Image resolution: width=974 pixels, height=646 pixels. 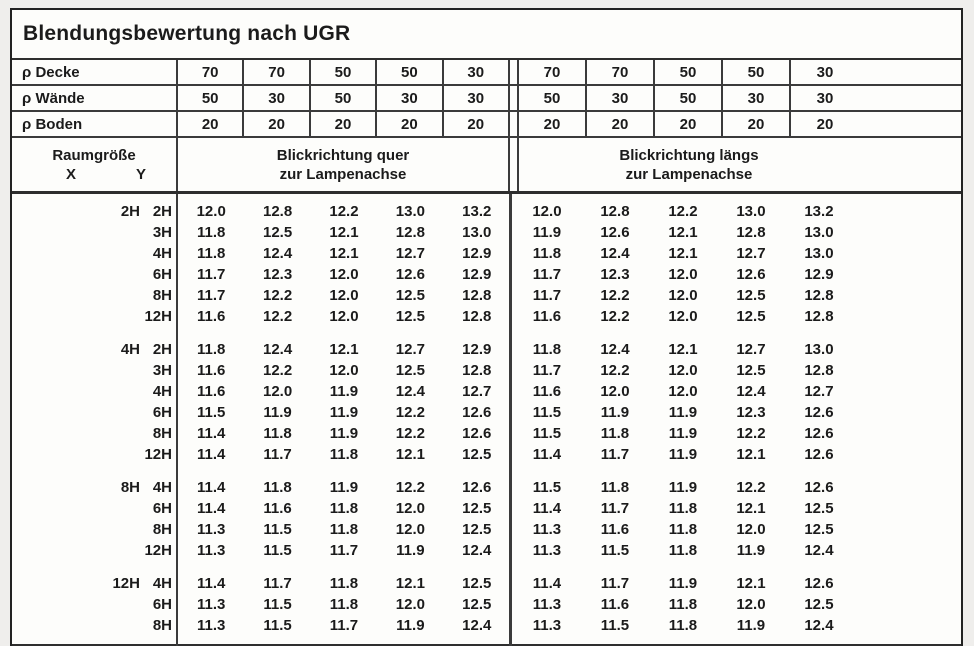 I want to click on ugr-value-quer: 12.4, so click(x=277, y=253).